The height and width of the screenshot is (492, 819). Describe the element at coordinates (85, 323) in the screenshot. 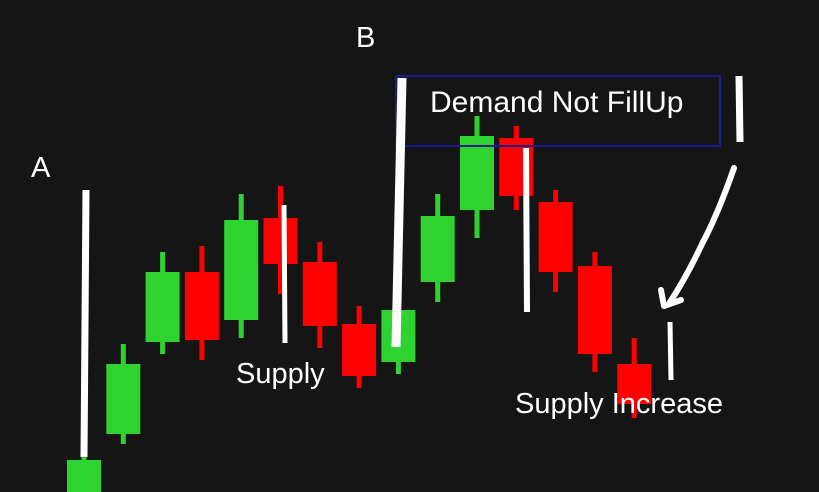

I see `marker-line-a` at that location.